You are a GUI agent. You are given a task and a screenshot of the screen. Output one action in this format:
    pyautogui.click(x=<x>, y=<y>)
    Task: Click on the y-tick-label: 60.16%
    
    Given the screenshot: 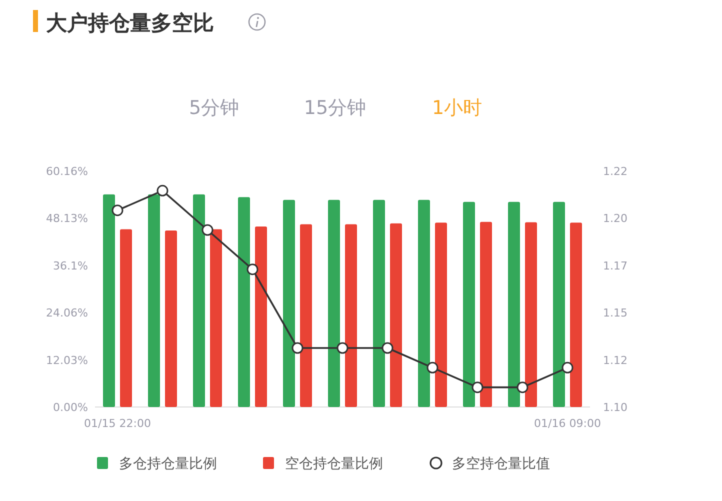 What is the action you would take?
    pyautogui.click(x=67, y=171)
    